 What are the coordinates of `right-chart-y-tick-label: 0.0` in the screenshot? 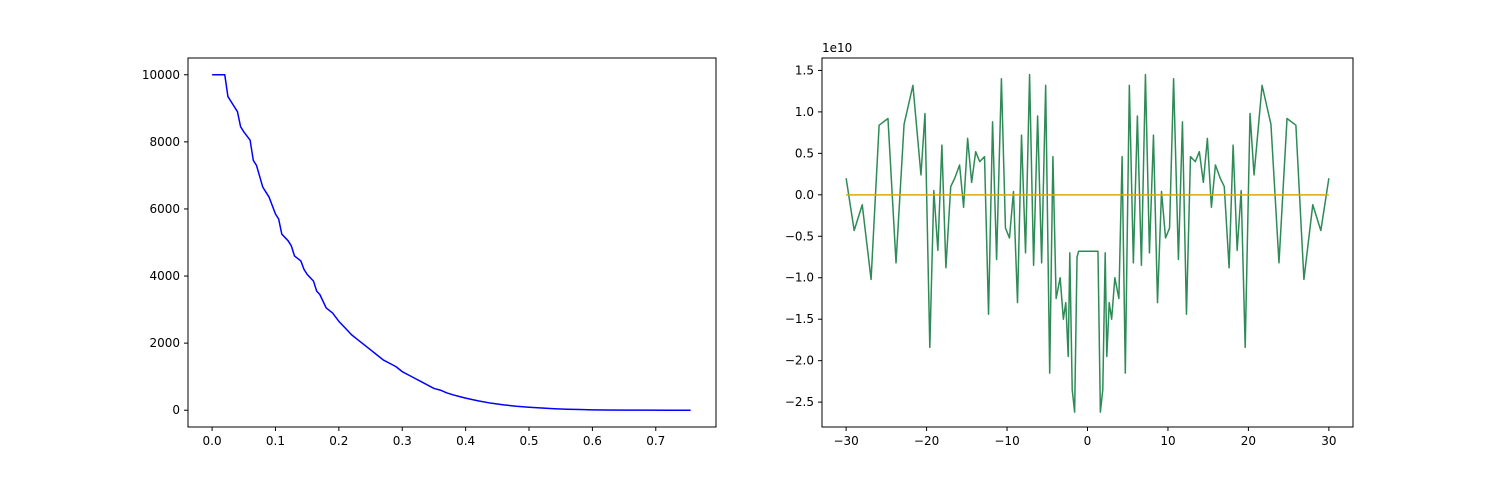 It's located at (804, 195).